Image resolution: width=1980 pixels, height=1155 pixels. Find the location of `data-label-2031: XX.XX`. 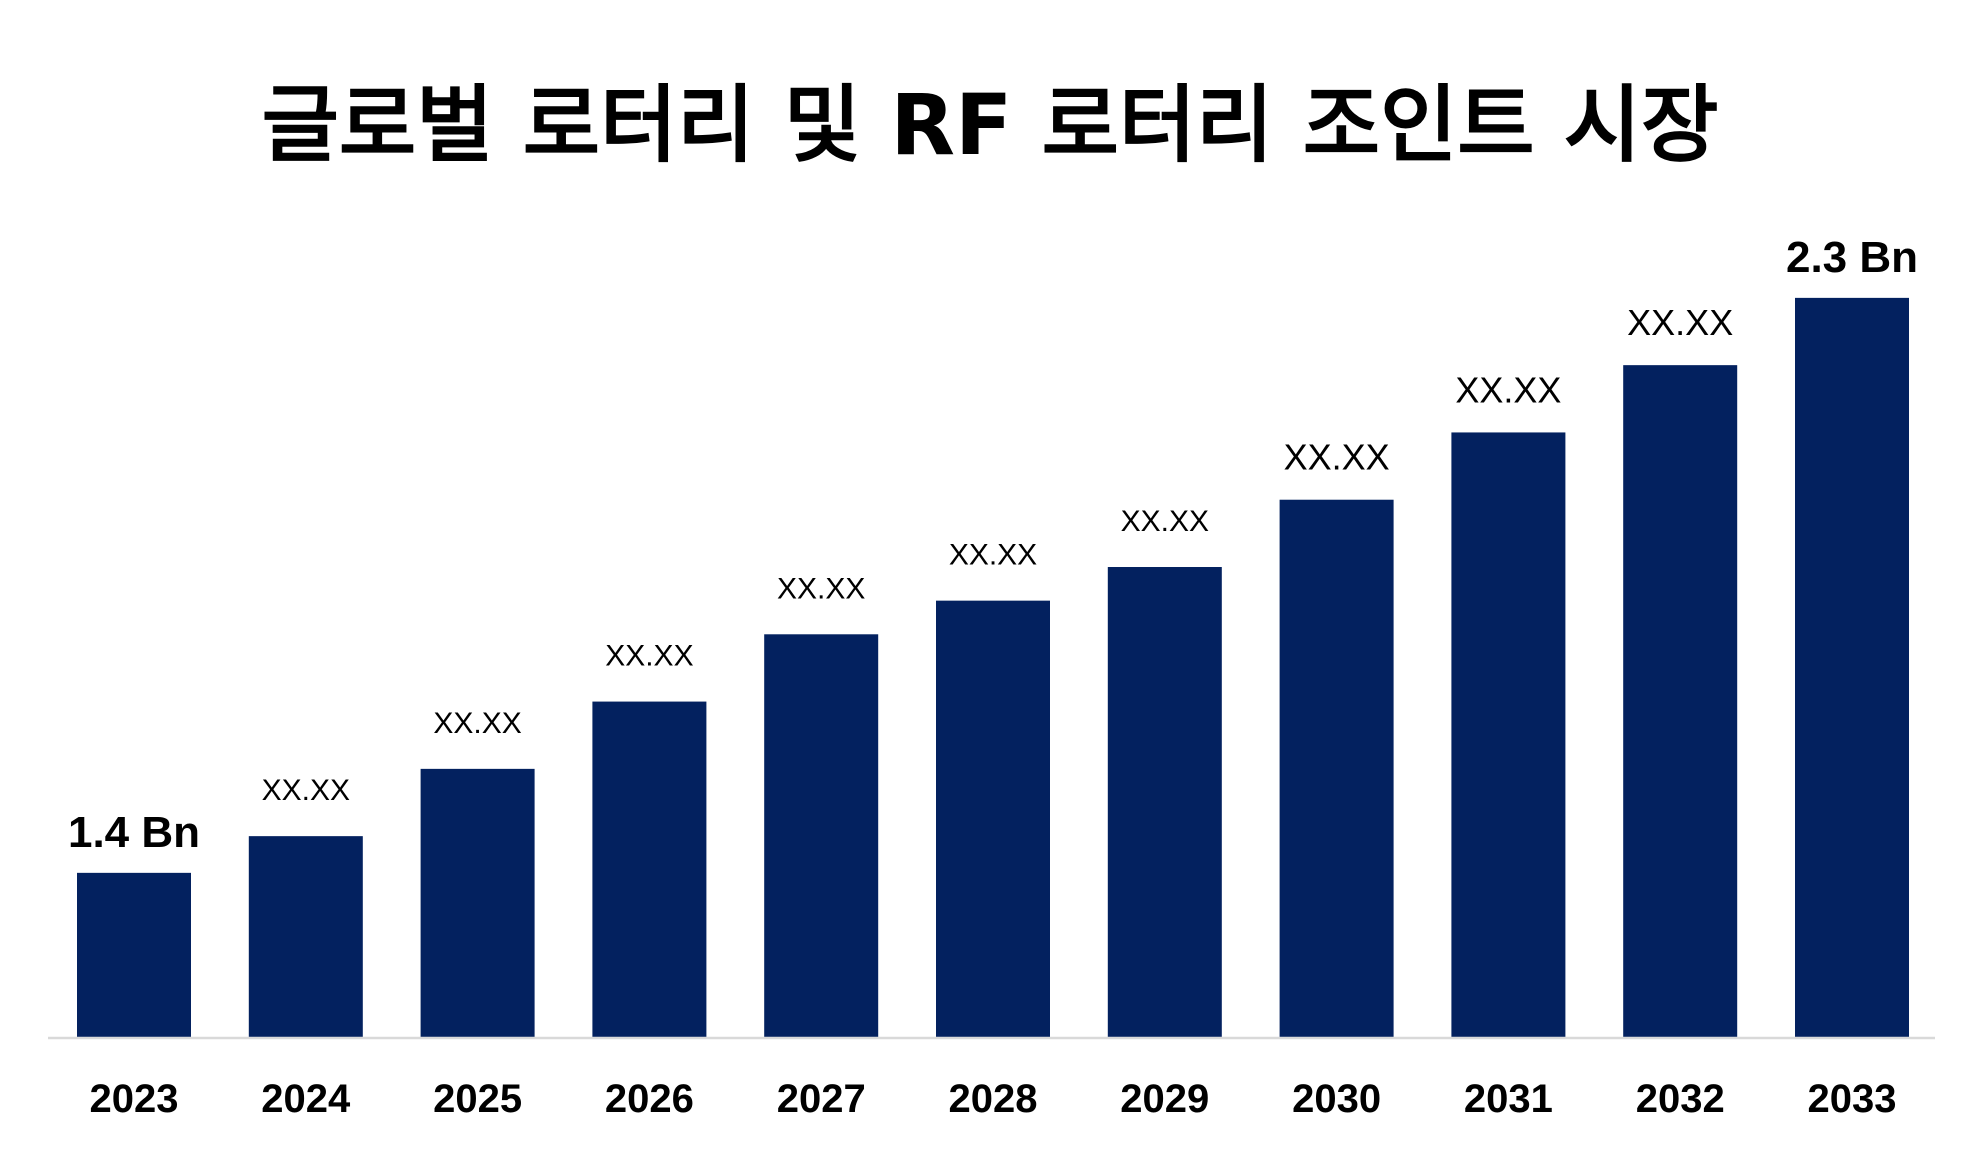

data-label-2031: XX.XX is located at coordinates (1508, 389).